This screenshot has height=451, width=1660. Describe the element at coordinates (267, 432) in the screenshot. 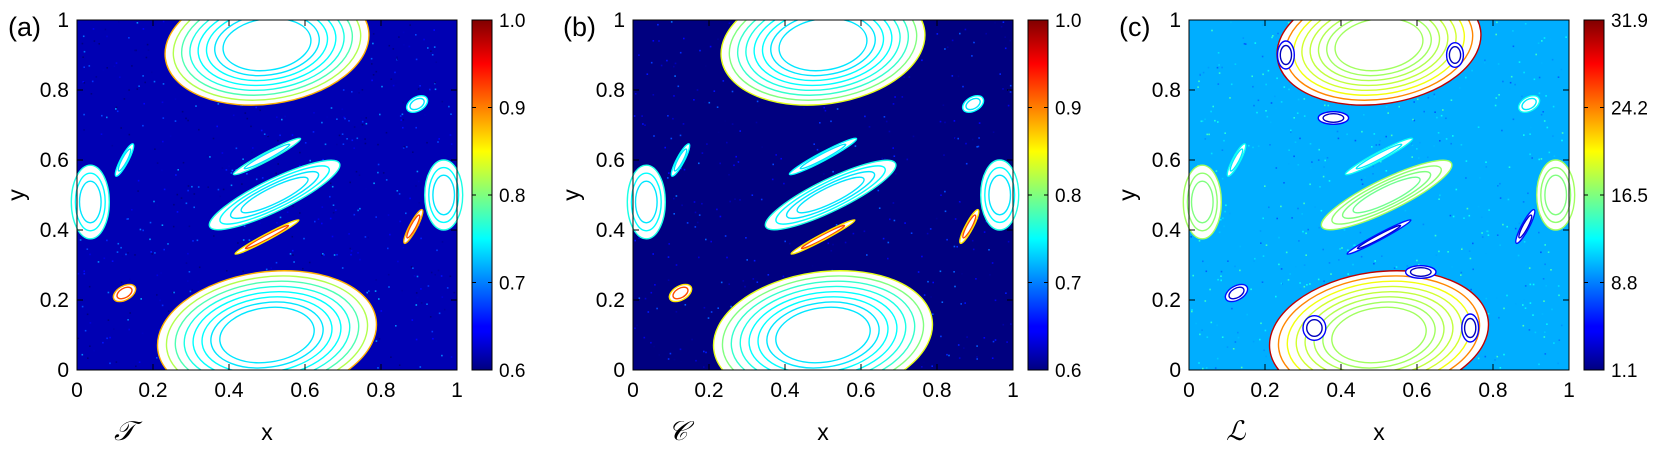

I see `panel-a-x-axis-label: x` at that location.